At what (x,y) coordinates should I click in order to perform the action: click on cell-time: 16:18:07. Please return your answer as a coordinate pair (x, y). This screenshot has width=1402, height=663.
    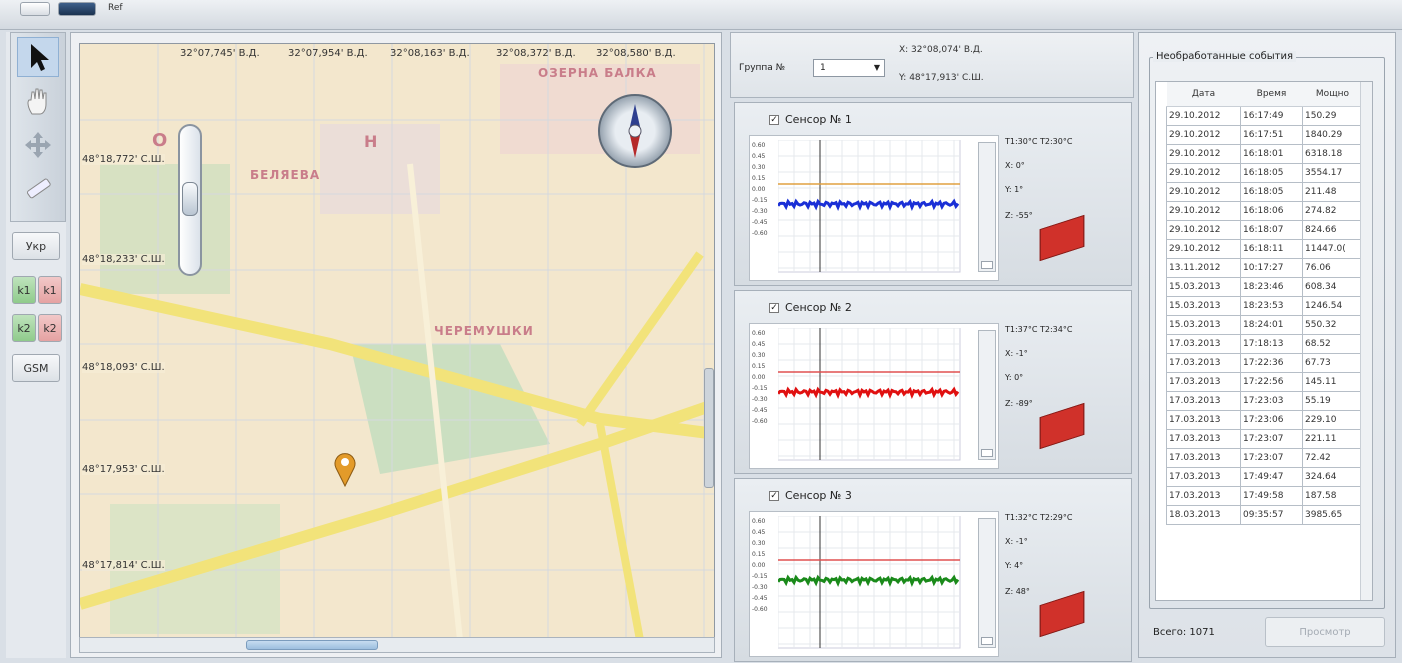
    Looking at the image, I should click on (1271, 229).